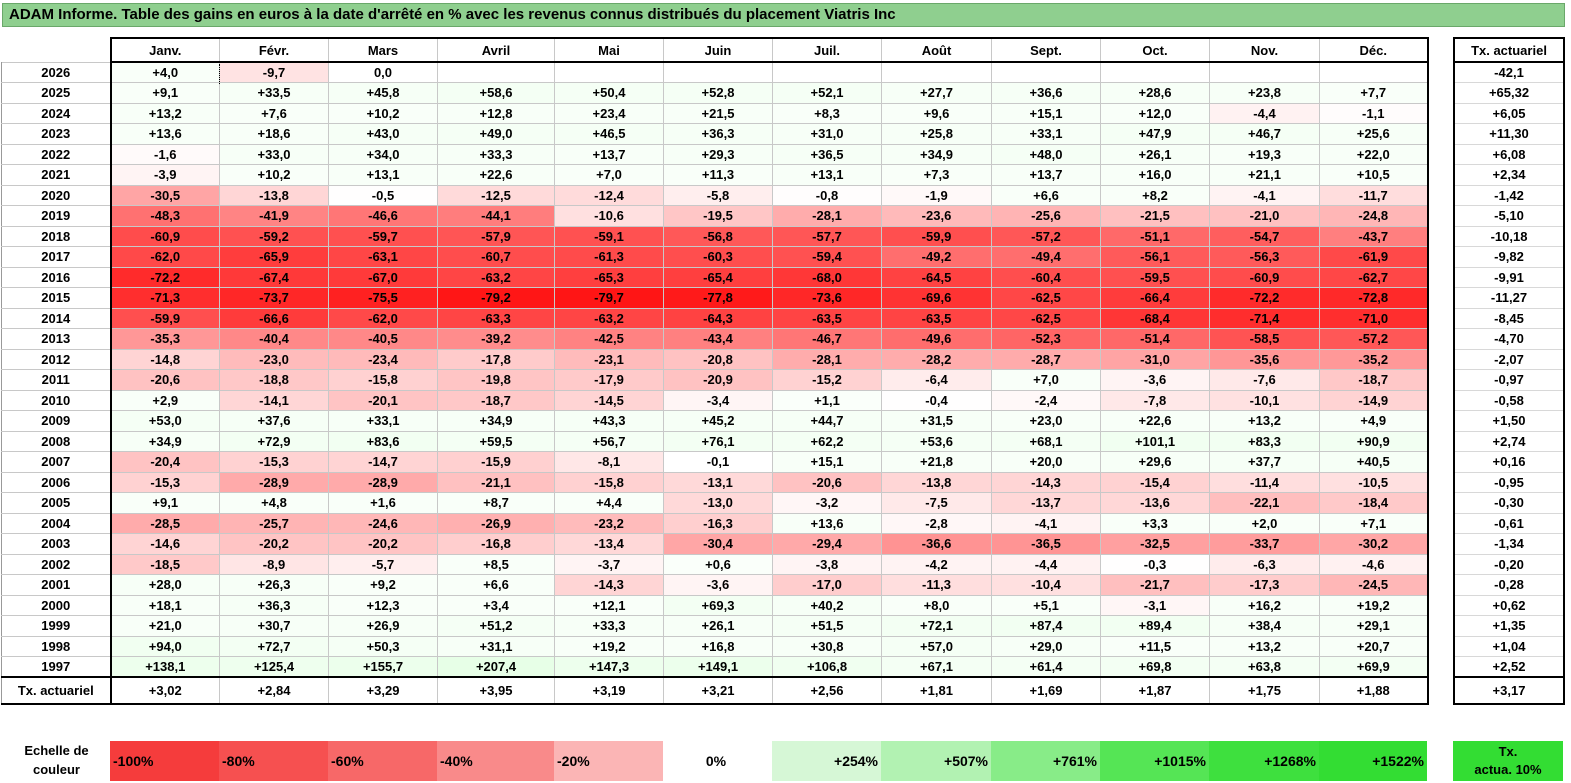  I want to click on actuarial-cell: -0,30, so click(1509, 503).